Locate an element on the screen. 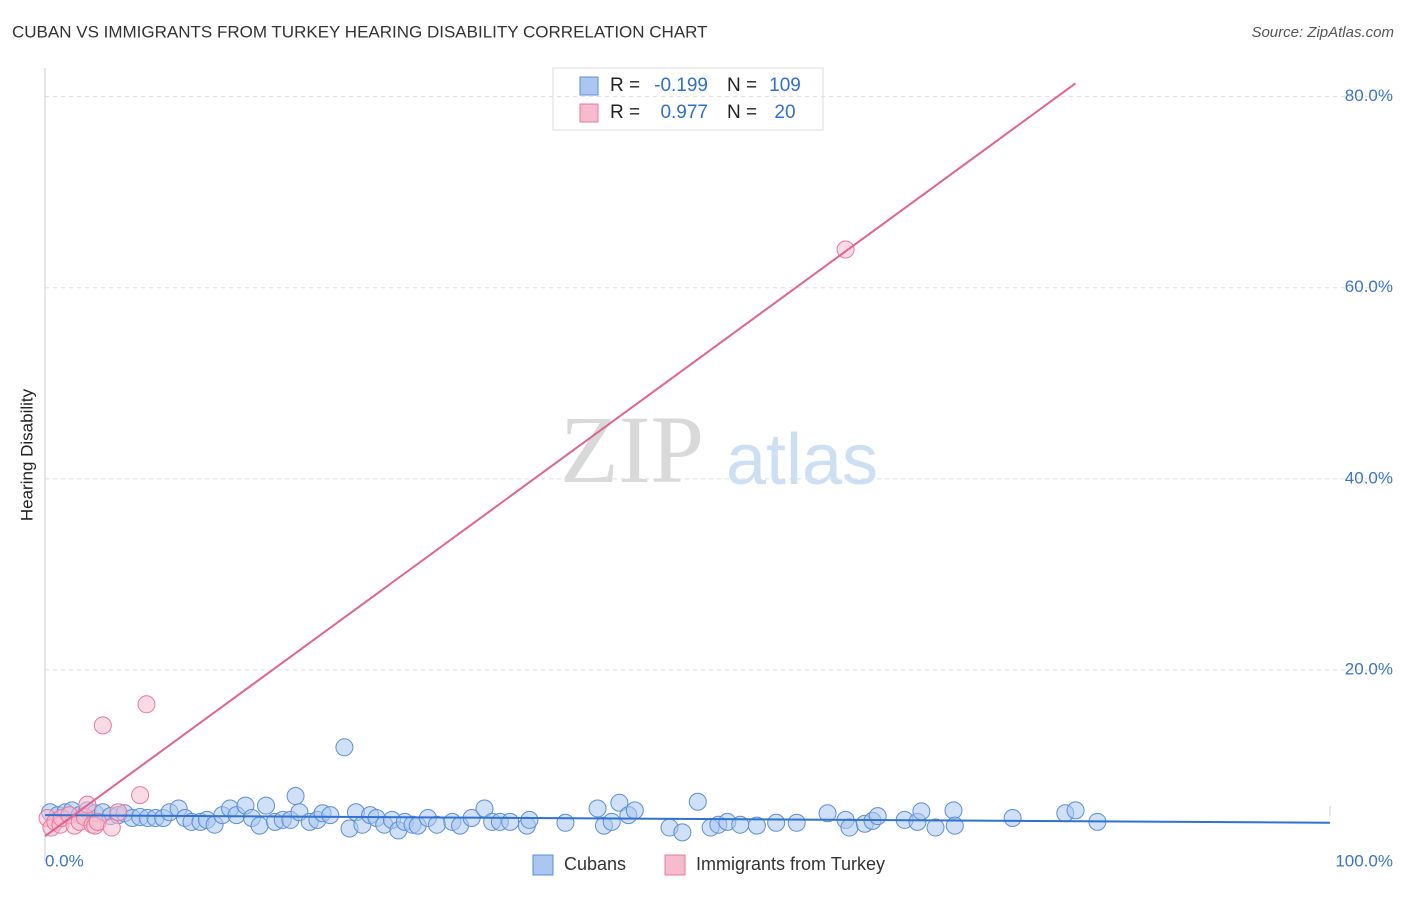 The image size is (1406, 897). watermark: atlas is located at coordinates (802, 460).